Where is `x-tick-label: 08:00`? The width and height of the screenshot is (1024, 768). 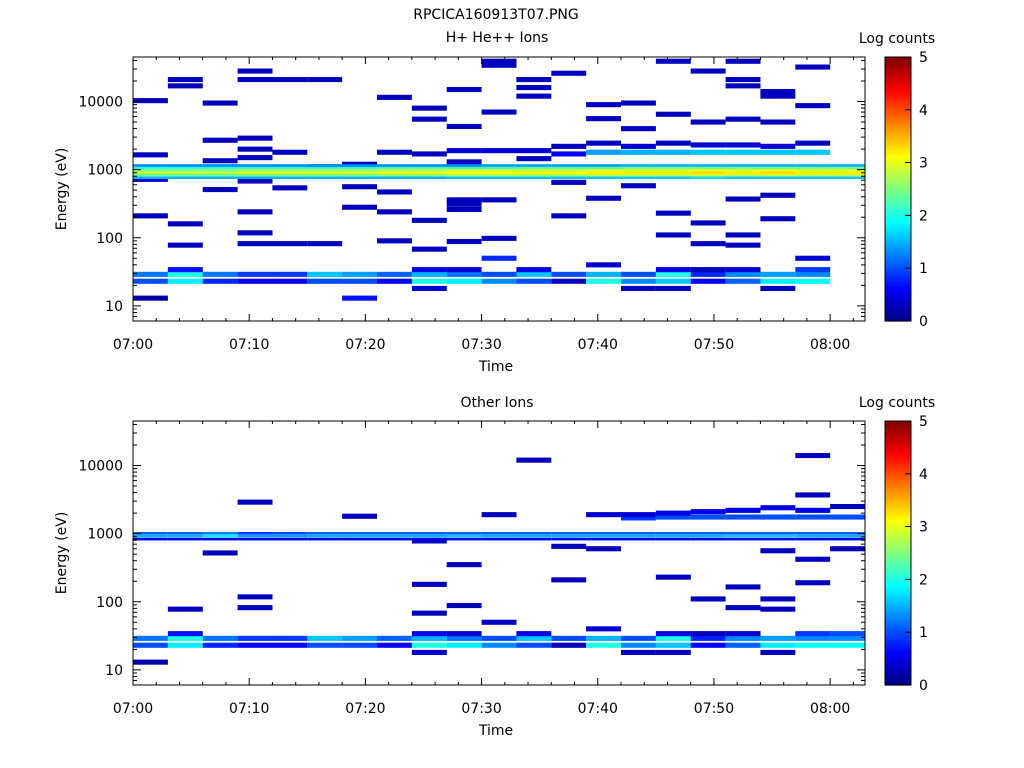
x-tick-label: 08:00 is located at coordinates (830, 709).